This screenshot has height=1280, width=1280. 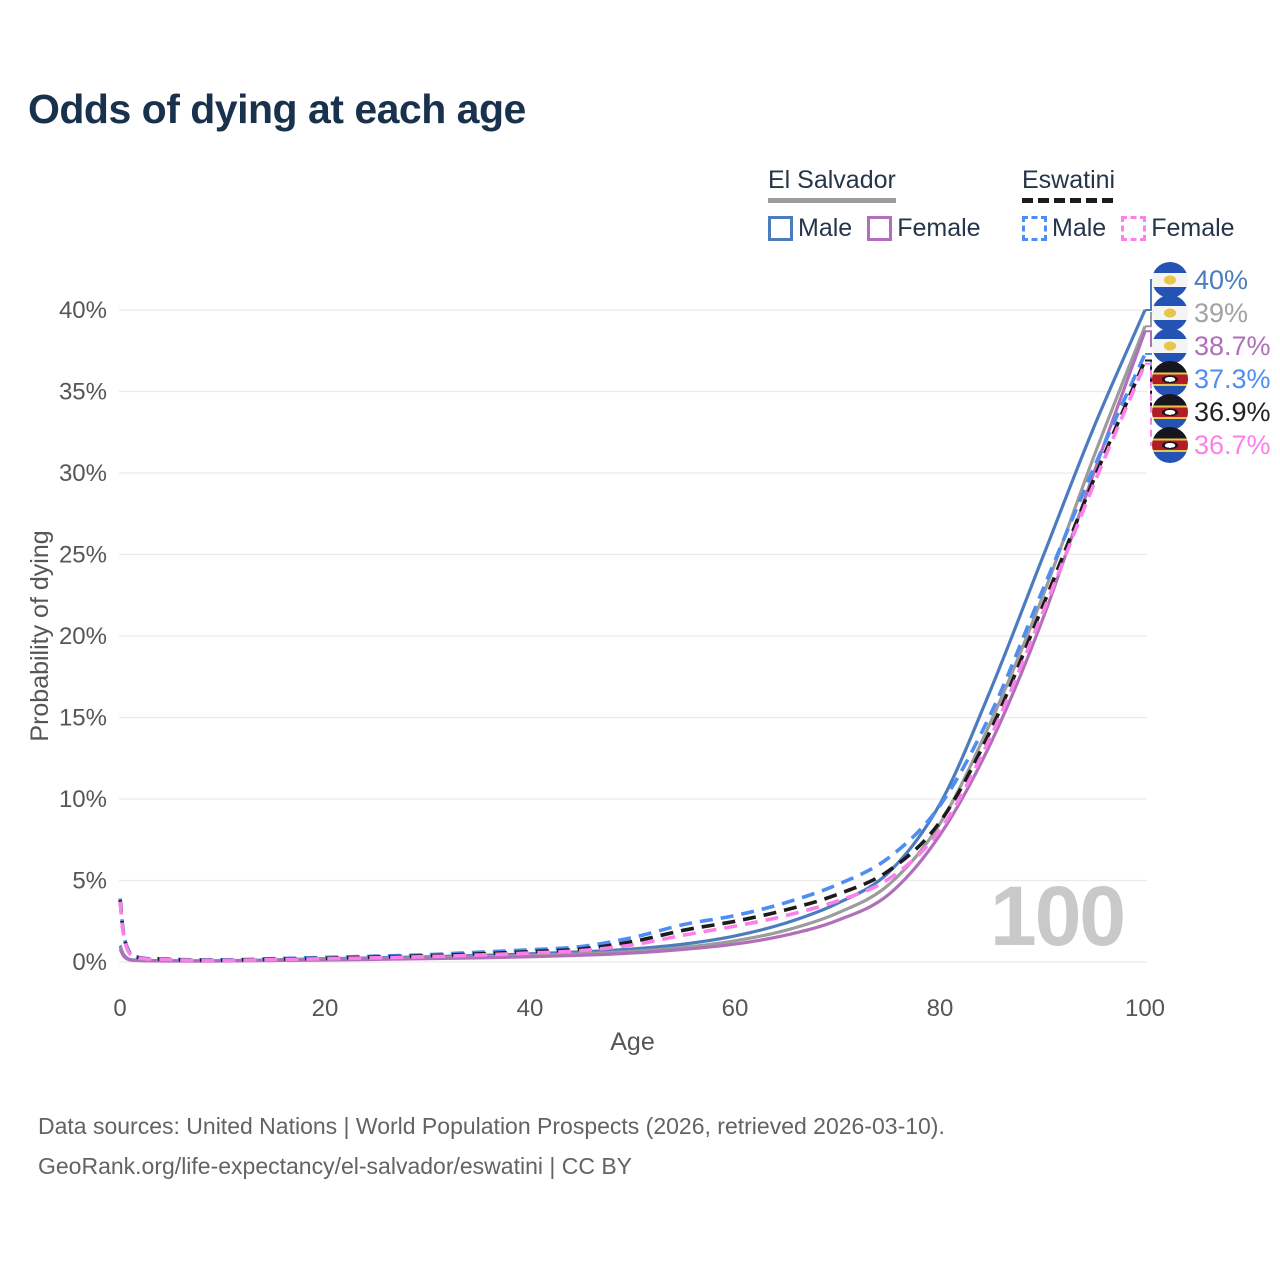 I want to click on end-label-el-salvador-male: 40%, so click(x=1200, y=280).